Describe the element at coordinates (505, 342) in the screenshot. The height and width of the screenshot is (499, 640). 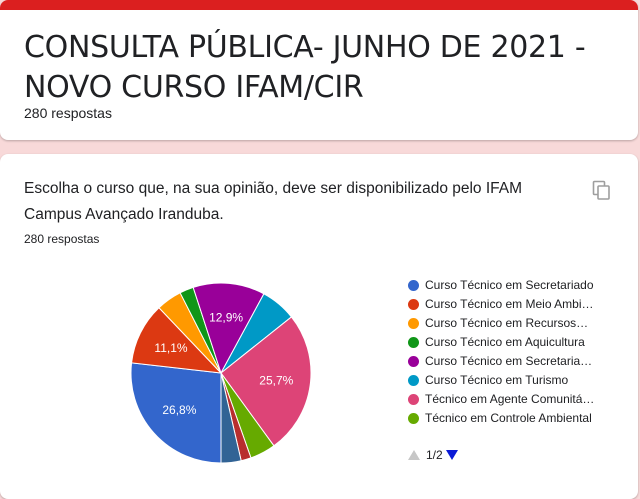
I see `legend-label: Curso Técnico em Aquicultura` at that location.